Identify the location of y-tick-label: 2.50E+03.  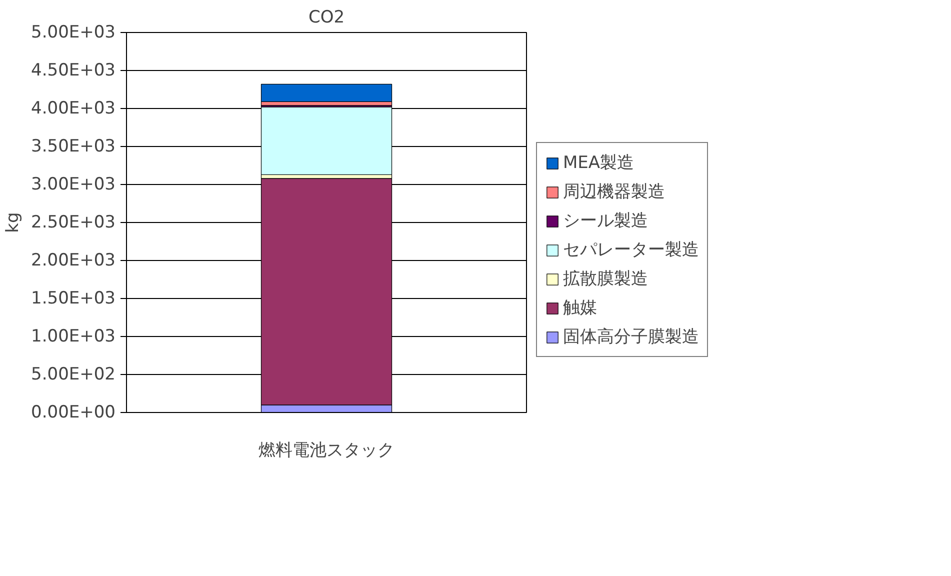
(73, 222).